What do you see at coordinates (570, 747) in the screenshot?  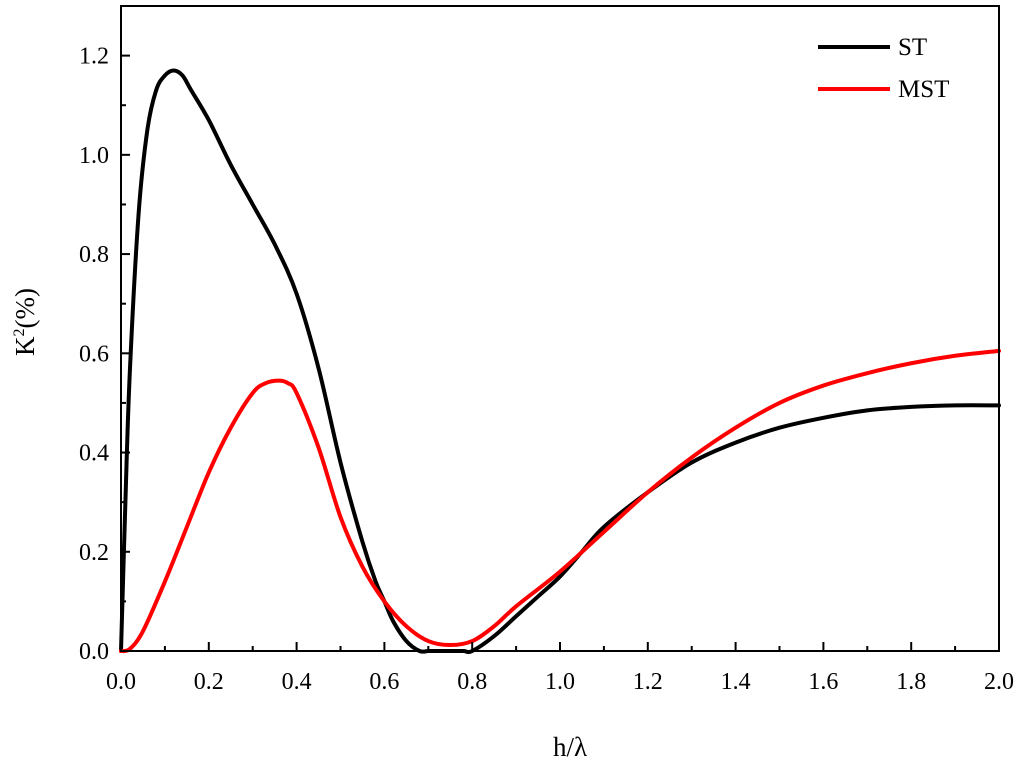 I see `x-axis-title: h/λ` at bounding box center [570, 747].